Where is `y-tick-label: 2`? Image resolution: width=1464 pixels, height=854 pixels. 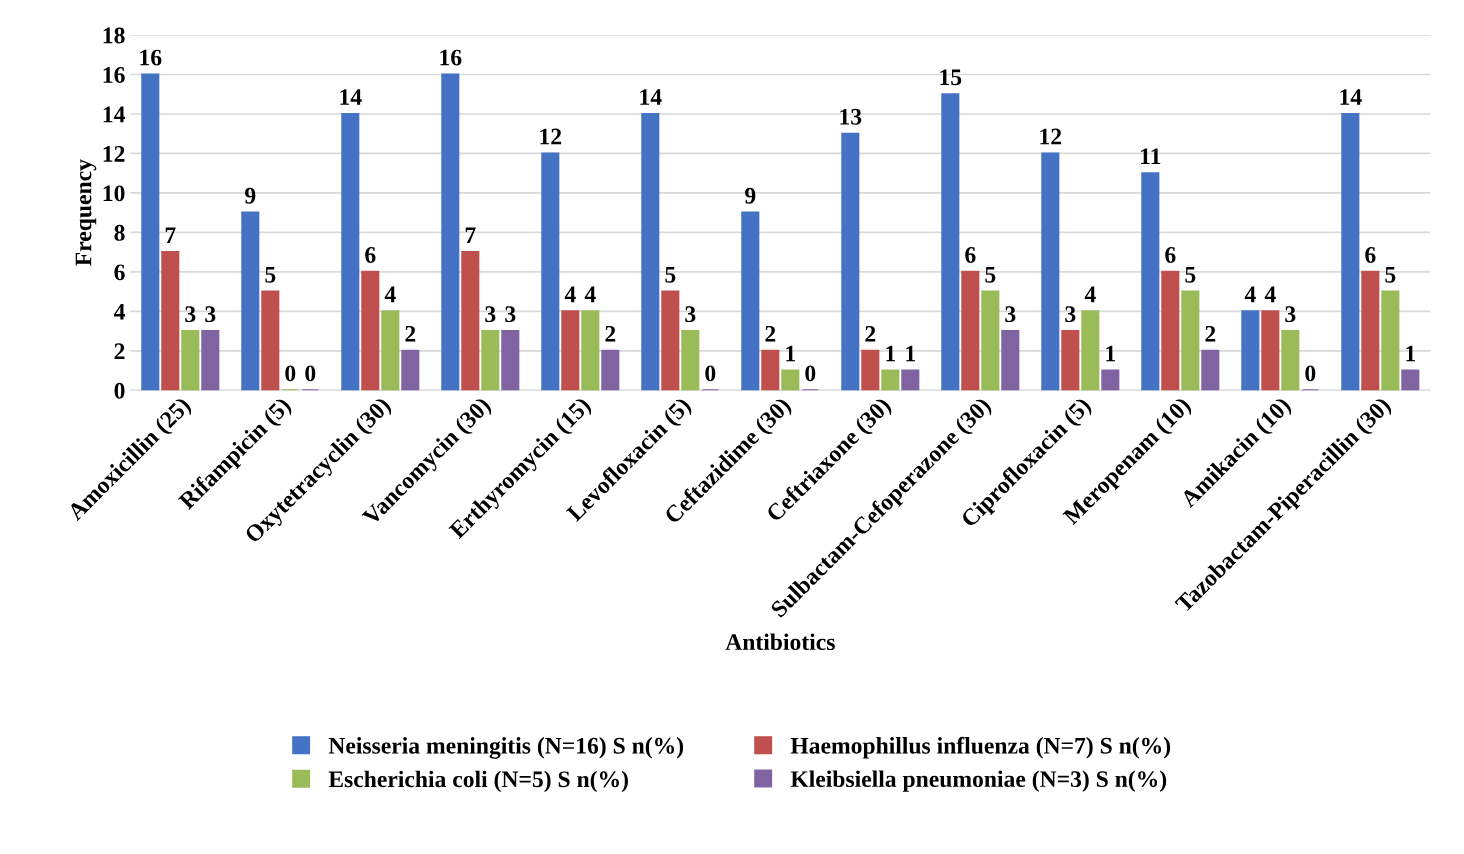 y-tick-label: 2 is located at coordinates (119, 351).